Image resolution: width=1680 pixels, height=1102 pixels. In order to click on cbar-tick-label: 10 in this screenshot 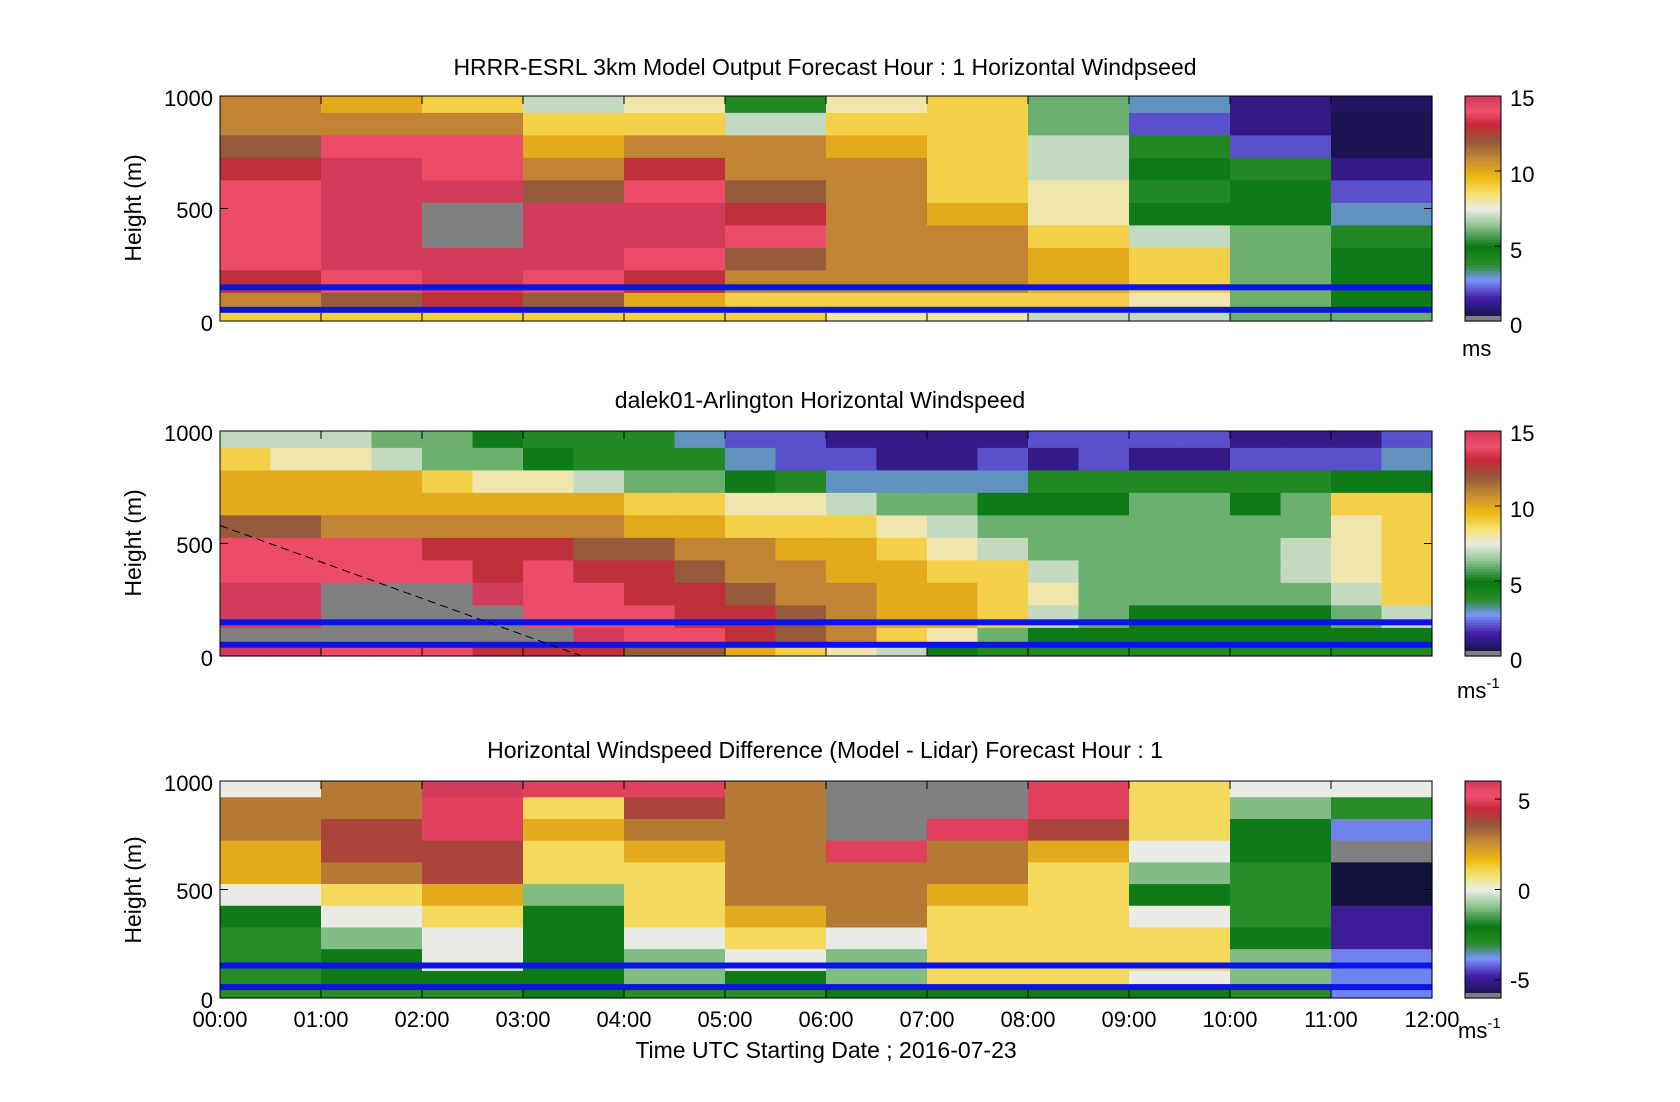, I will do `click(1522, 509)`.